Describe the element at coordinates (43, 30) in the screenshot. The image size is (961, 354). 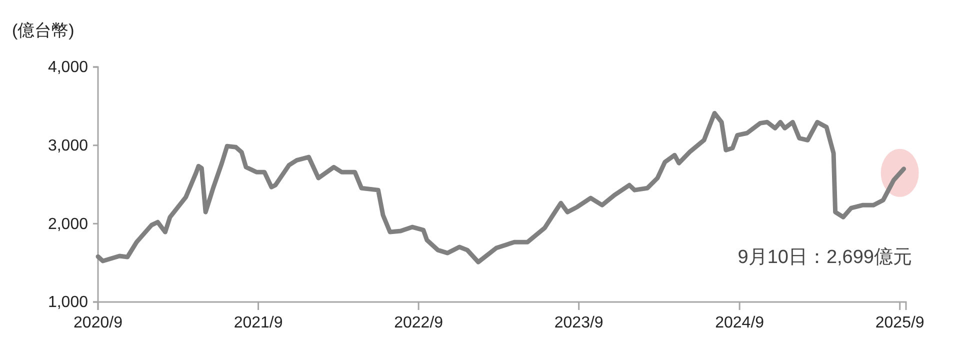
I see `y-axis-title: (億台幣)` at that location.